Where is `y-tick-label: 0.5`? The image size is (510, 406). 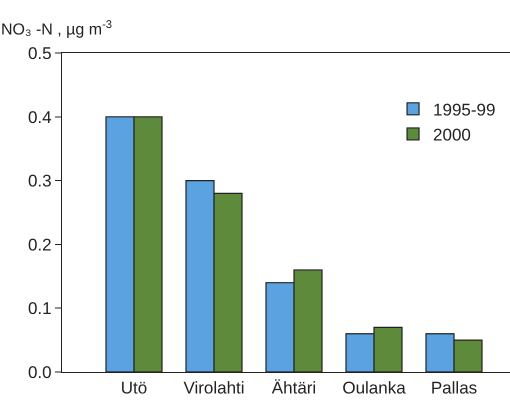 y-tick-label: 0.5 is located at coordinates (40, 53).